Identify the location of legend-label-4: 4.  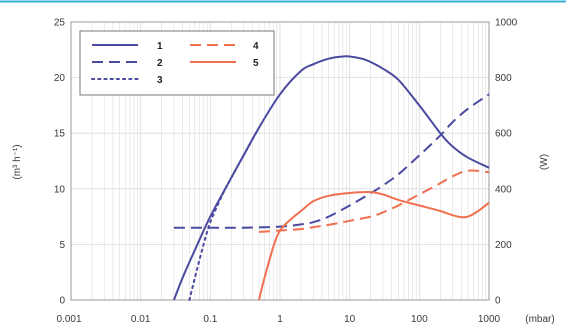
(256, 46).